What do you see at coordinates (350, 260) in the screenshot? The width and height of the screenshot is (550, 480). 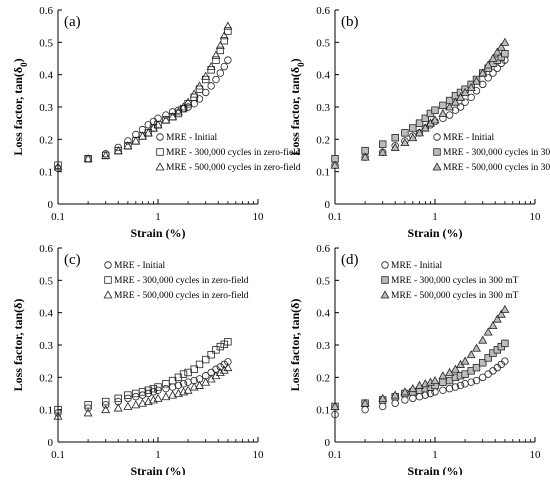 I see `panel-label: (d)` at bounding box center [350, 260].